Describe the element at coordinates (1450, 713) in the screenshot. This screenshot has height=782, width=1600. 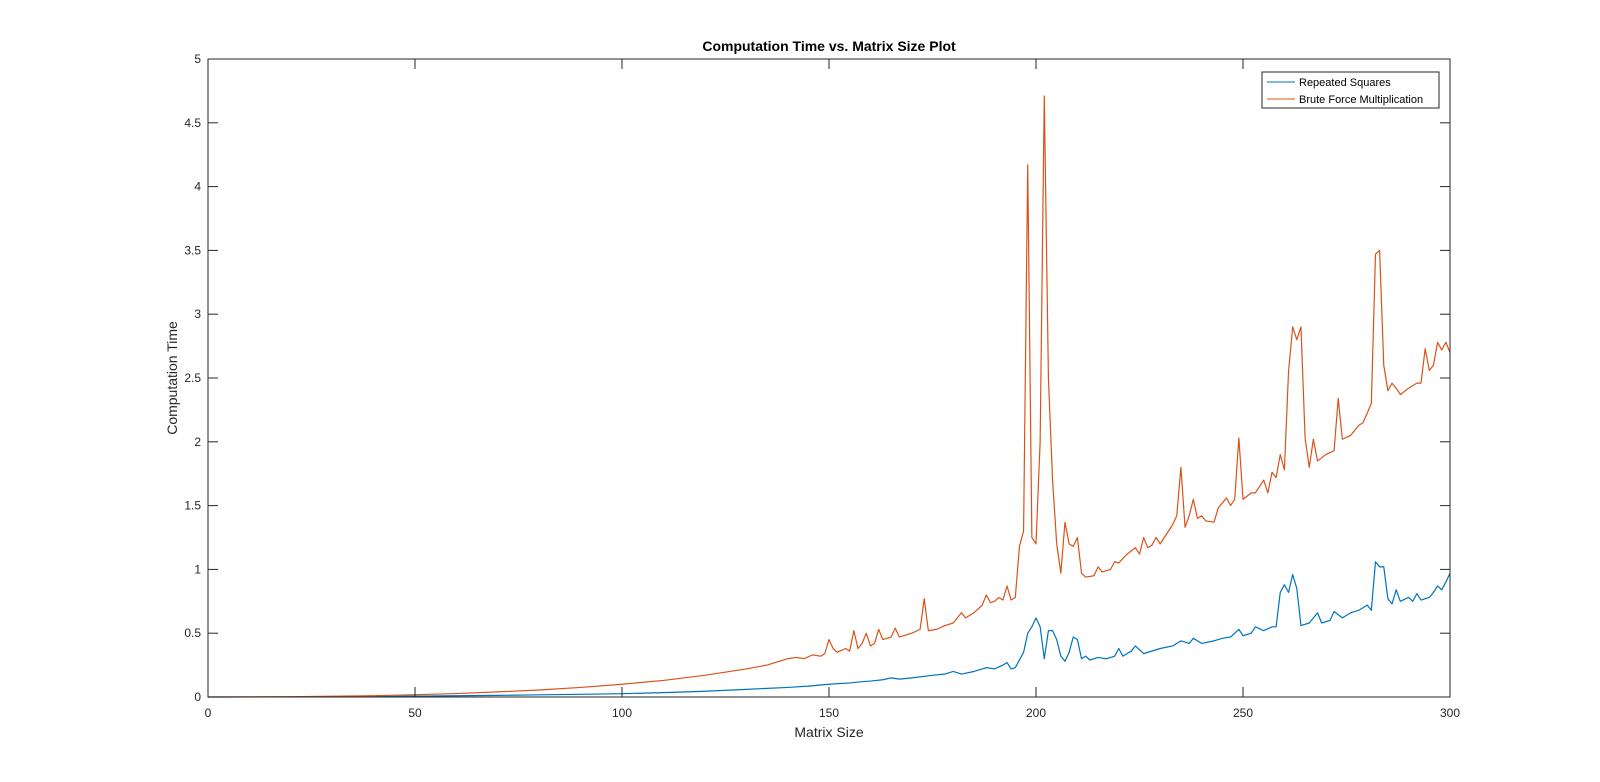
I see `x-tick-label: 300` at that location.